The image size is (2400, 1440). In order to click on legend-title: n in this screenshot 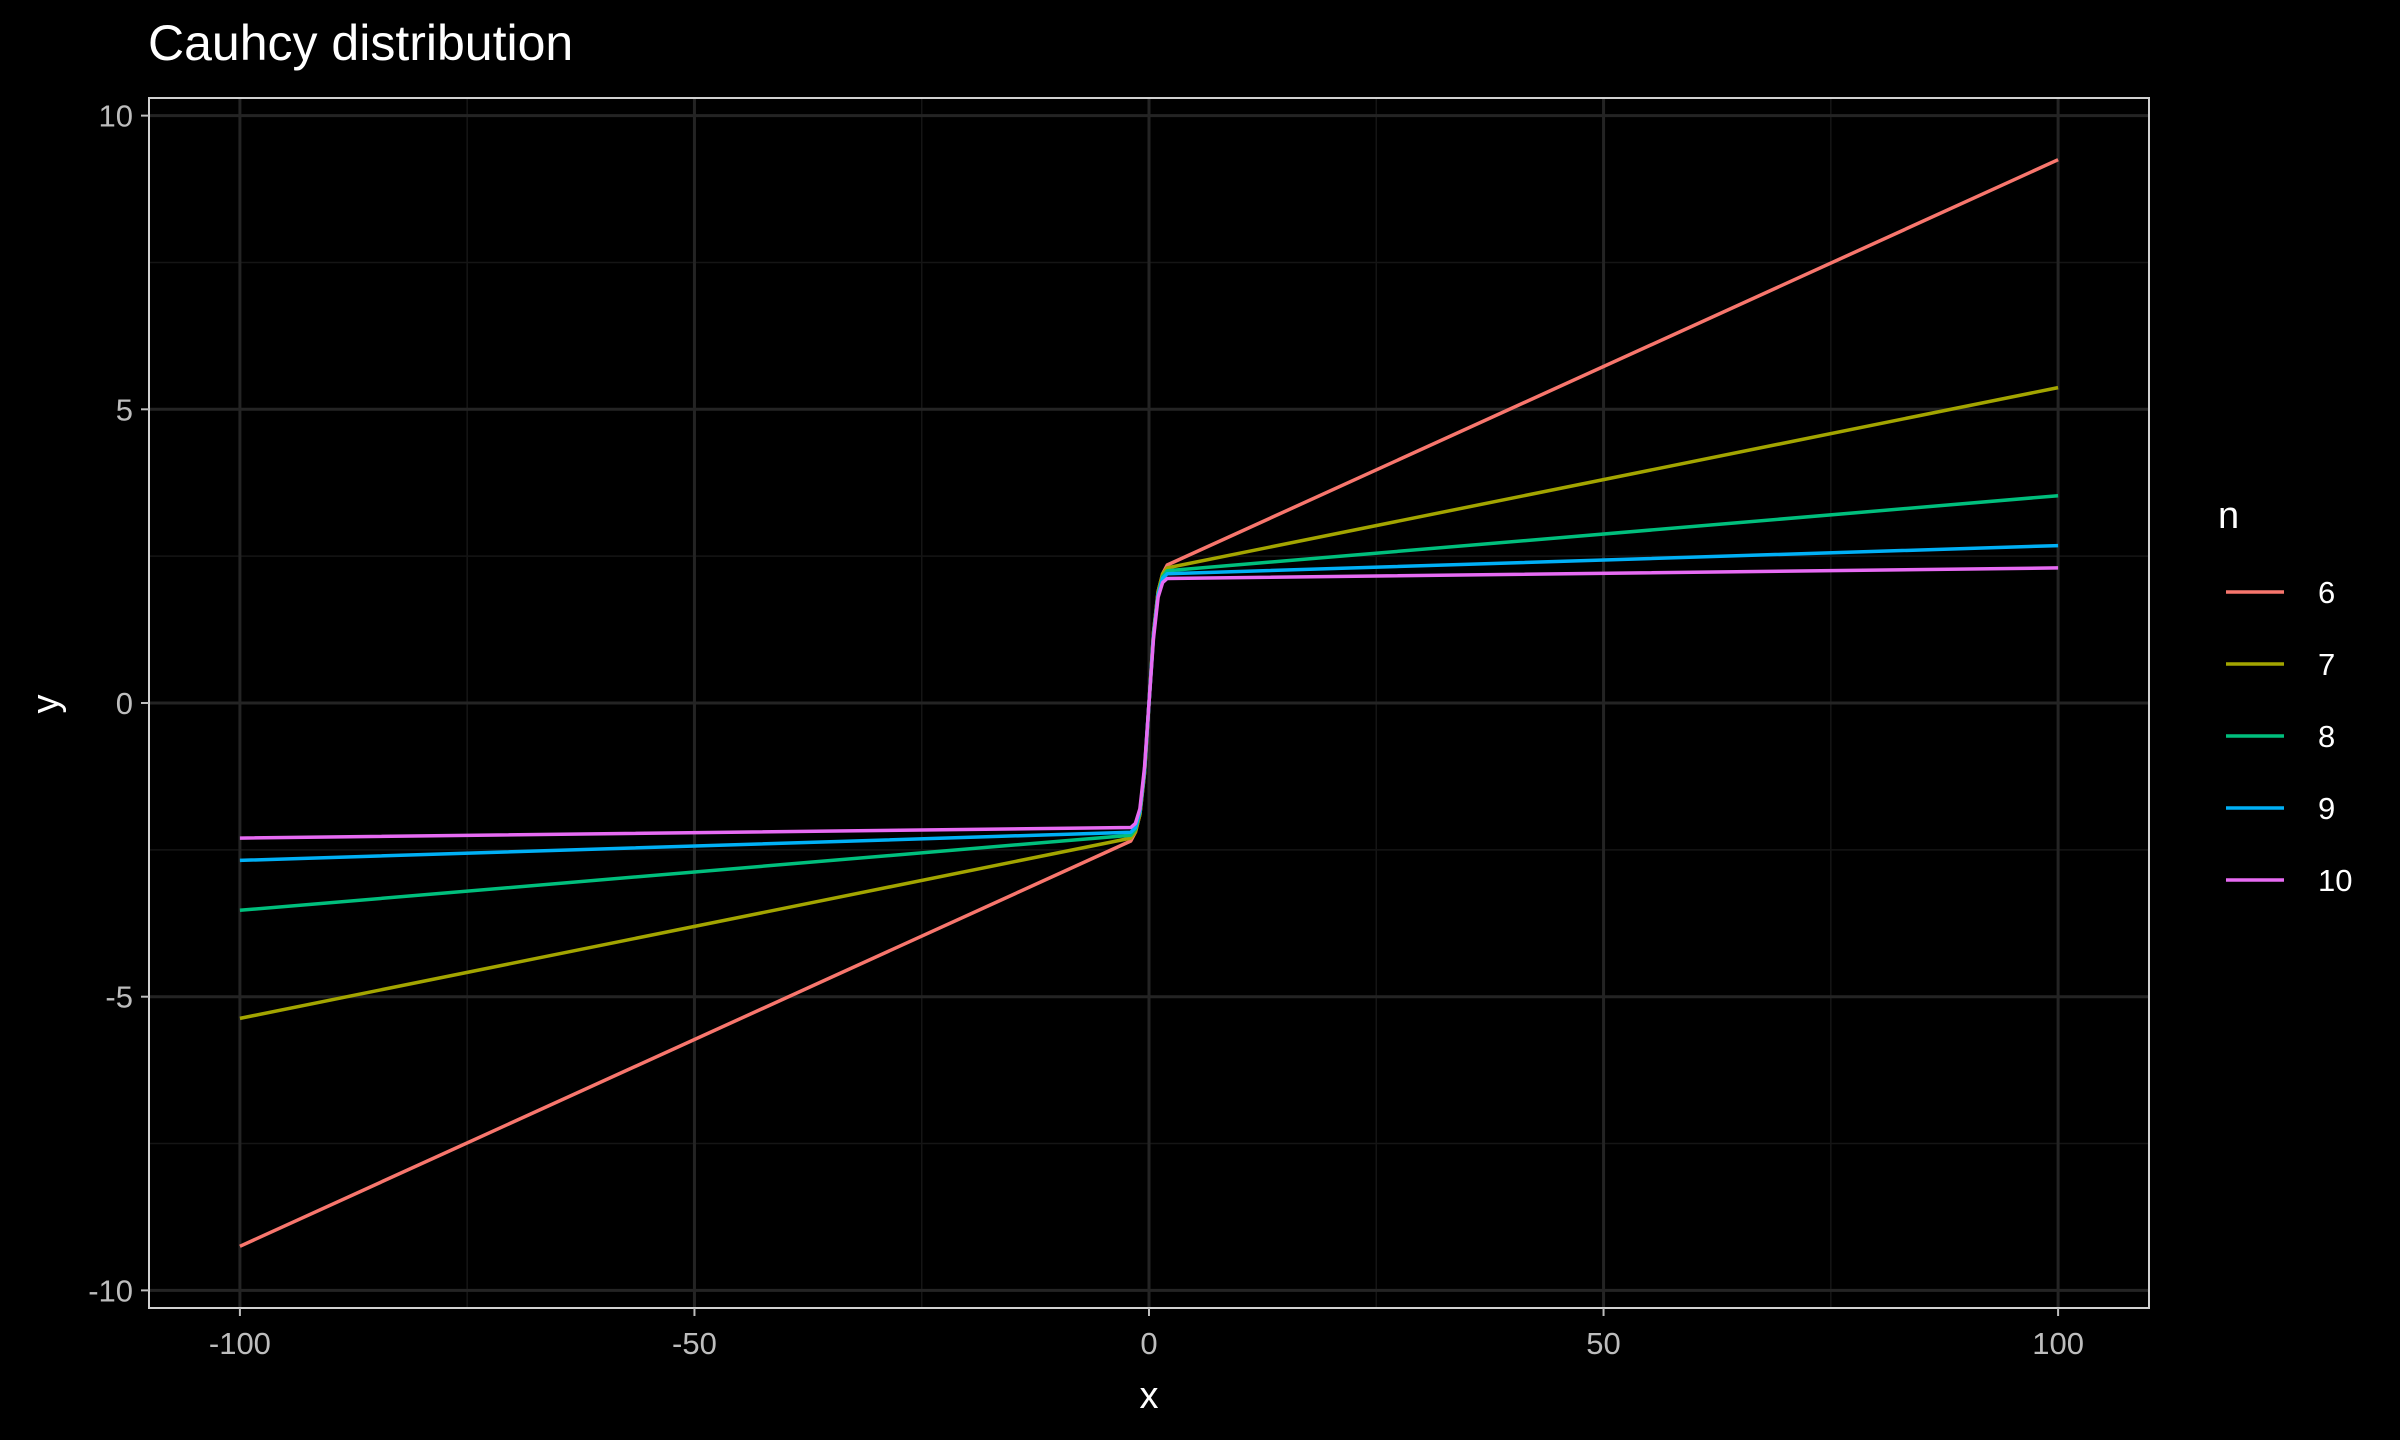, I will do `click(2228, 516)`.